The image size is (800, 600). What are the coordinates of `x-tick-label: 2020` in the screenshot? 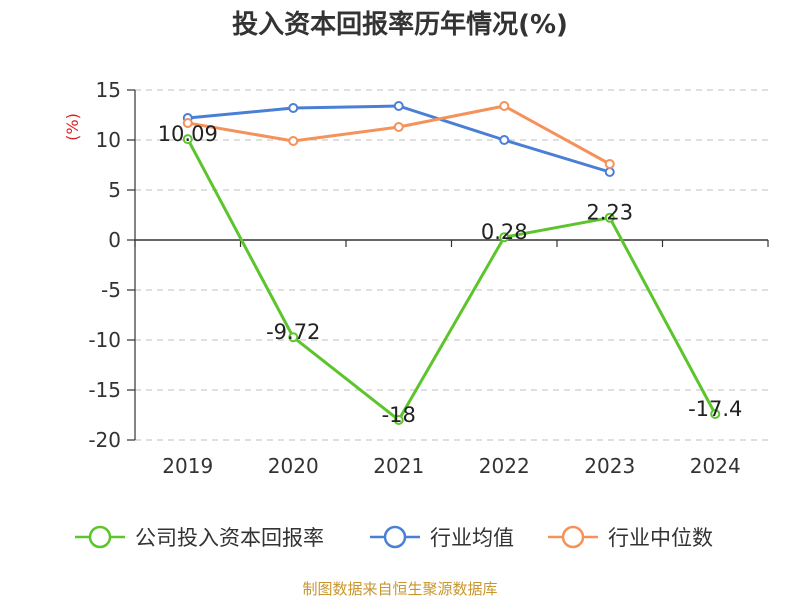 It's located at (293, 466).